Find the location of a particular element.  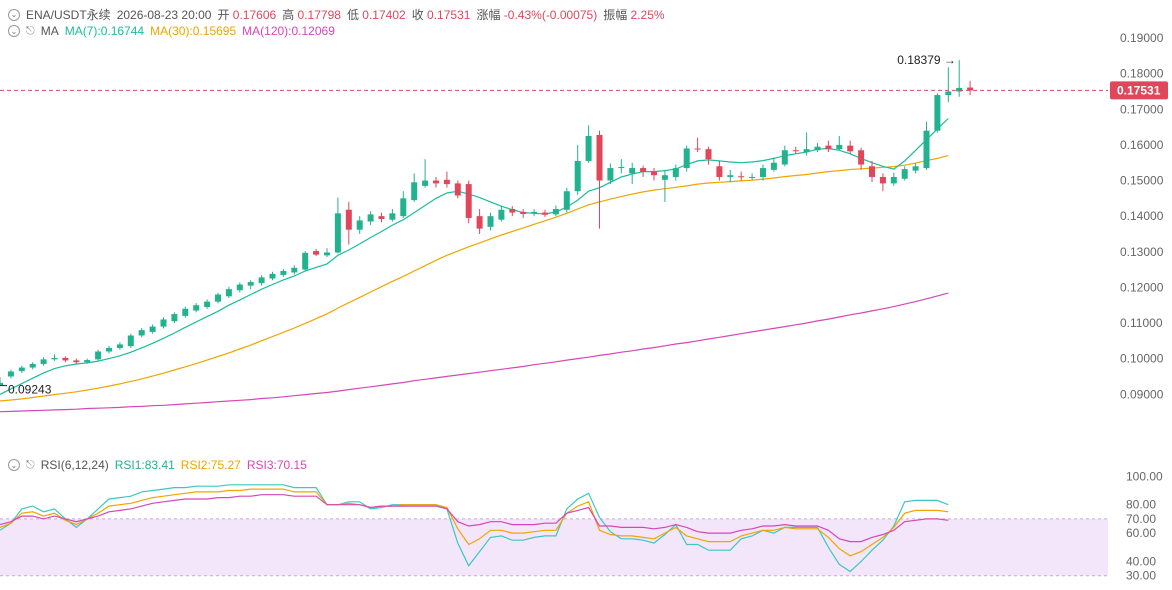

current-price-tag is located at coordinates (1139, 90).